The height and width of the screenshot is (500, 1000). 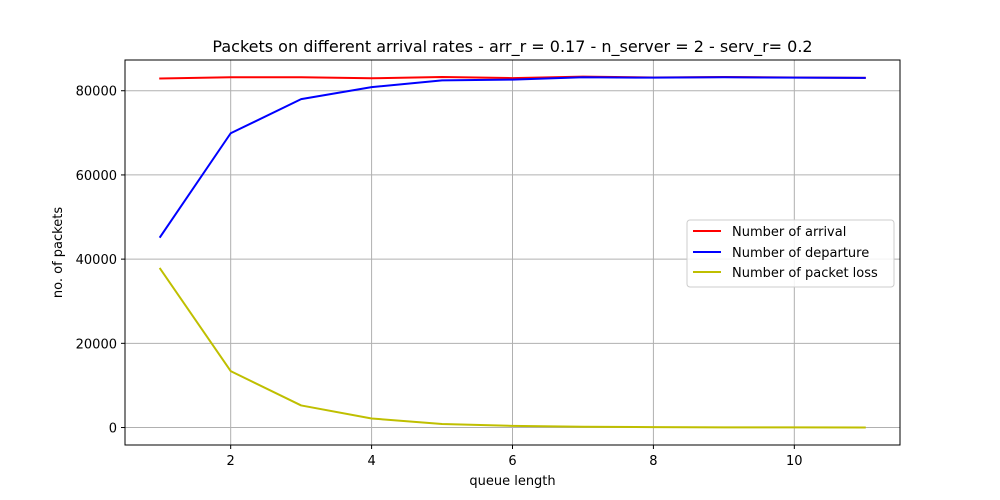 I want to click on x-tick-label: 6, so click(x=512, y=461).